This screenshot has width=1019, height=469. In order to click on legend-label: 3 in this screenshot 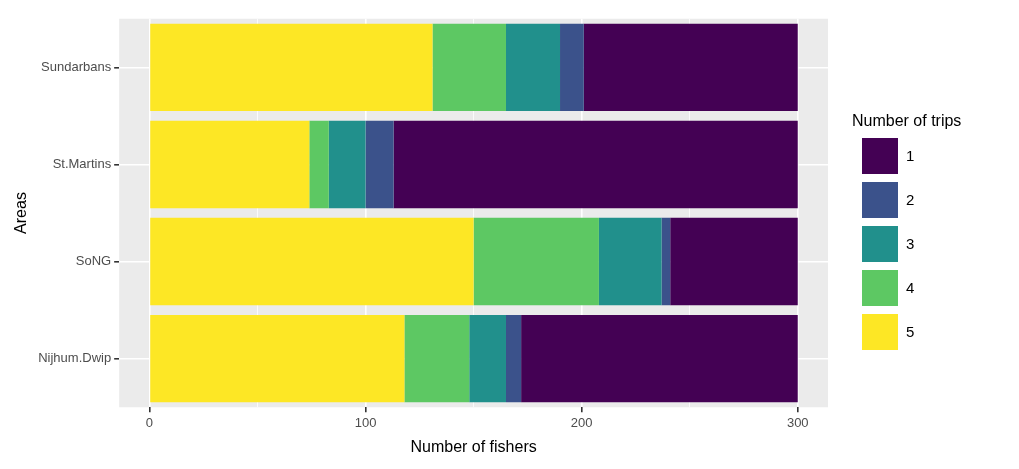, I will do `click(910, 243)`.